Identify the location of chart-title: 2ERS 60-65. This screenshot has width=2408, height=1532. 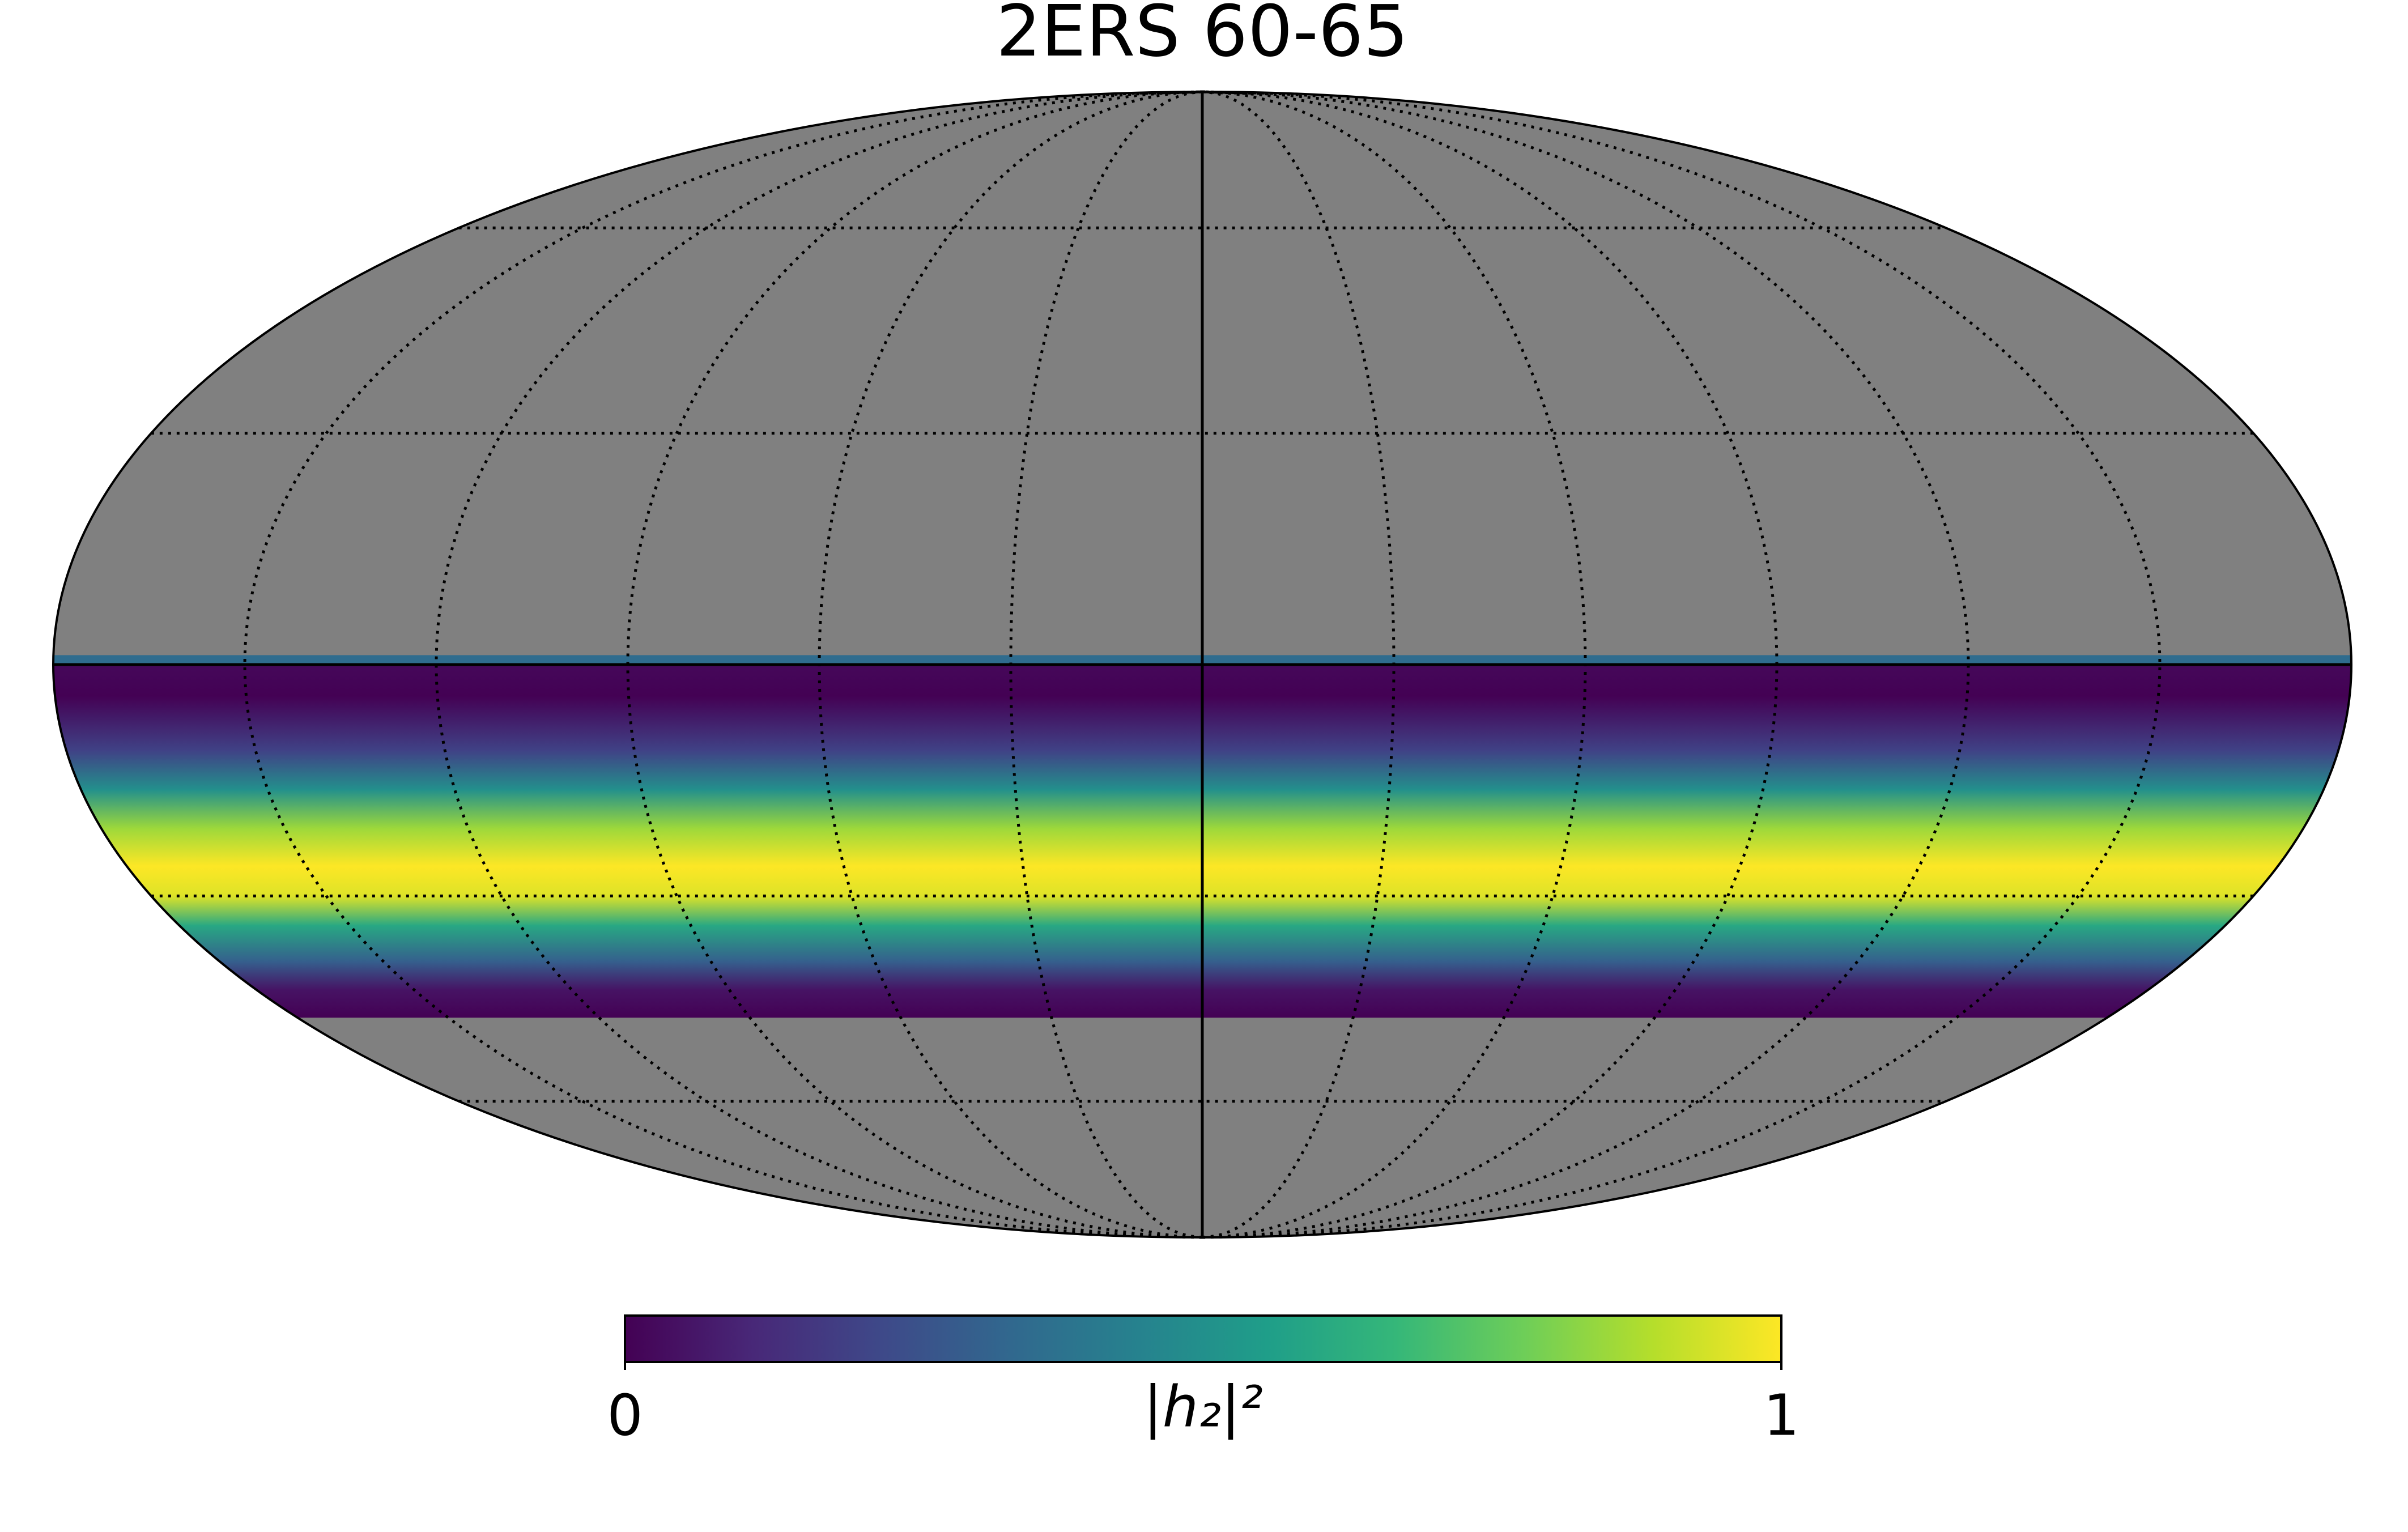
(1202, 36).